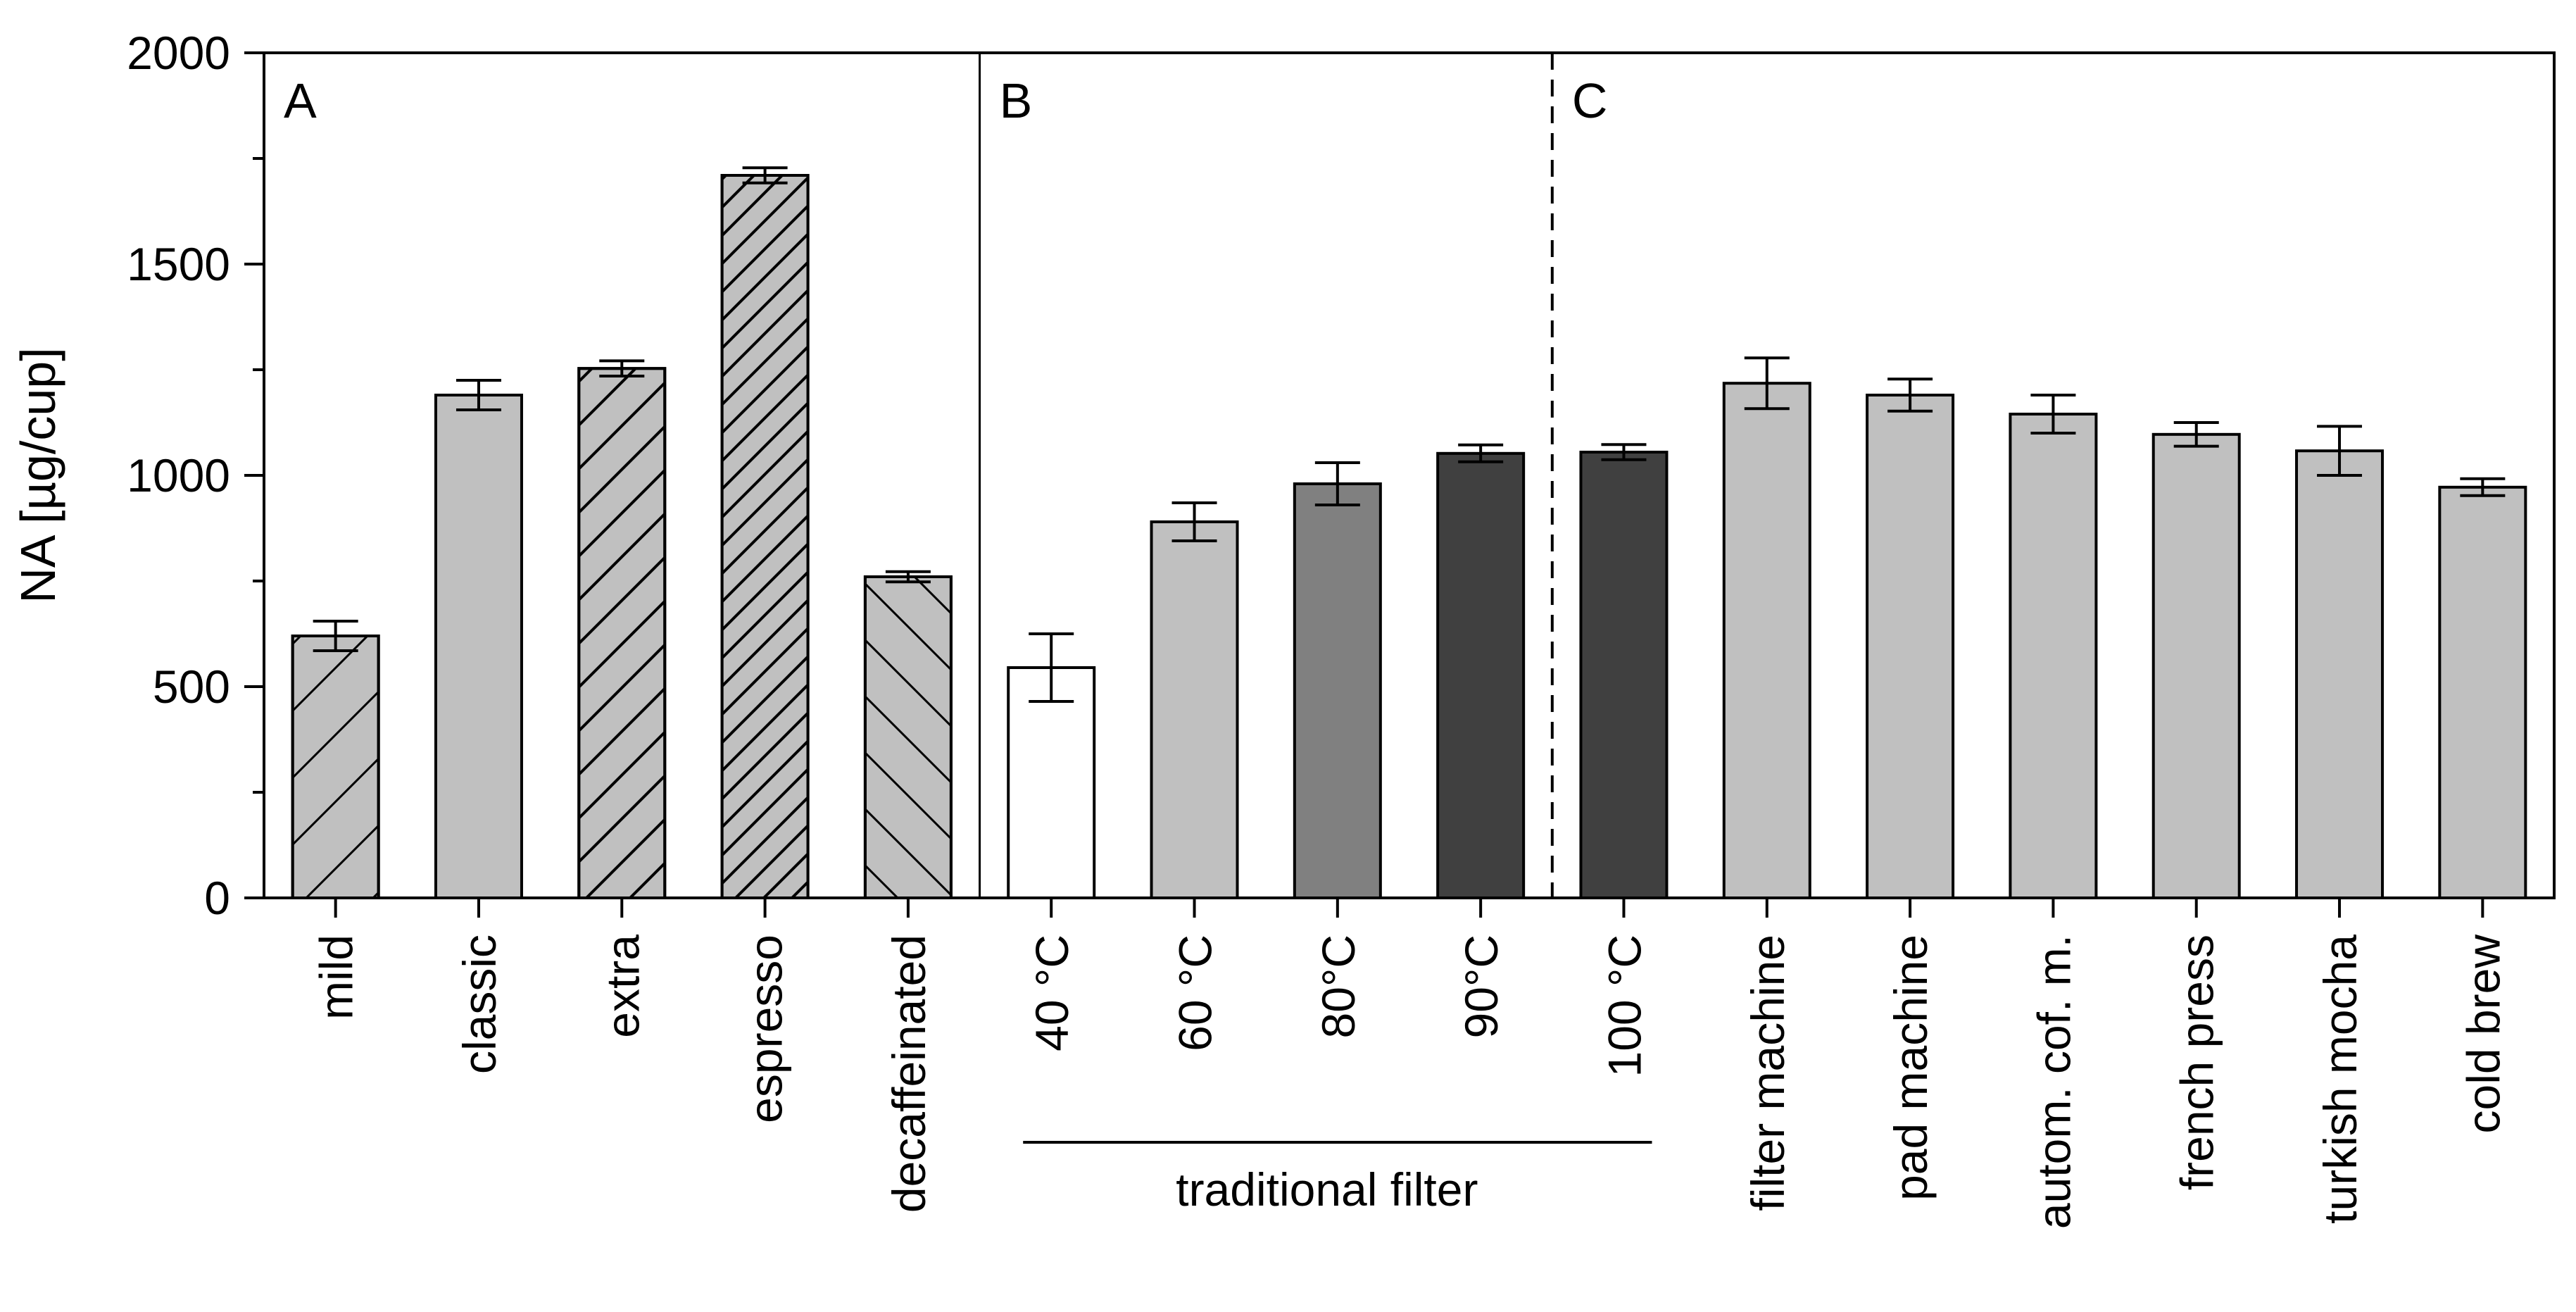 Image resolution: width=2576 pixels, height=1312 pixels. Describe the element at coordinates (217, 898) in the screenshot. I see `y-tick-label-0: 0` at that location.